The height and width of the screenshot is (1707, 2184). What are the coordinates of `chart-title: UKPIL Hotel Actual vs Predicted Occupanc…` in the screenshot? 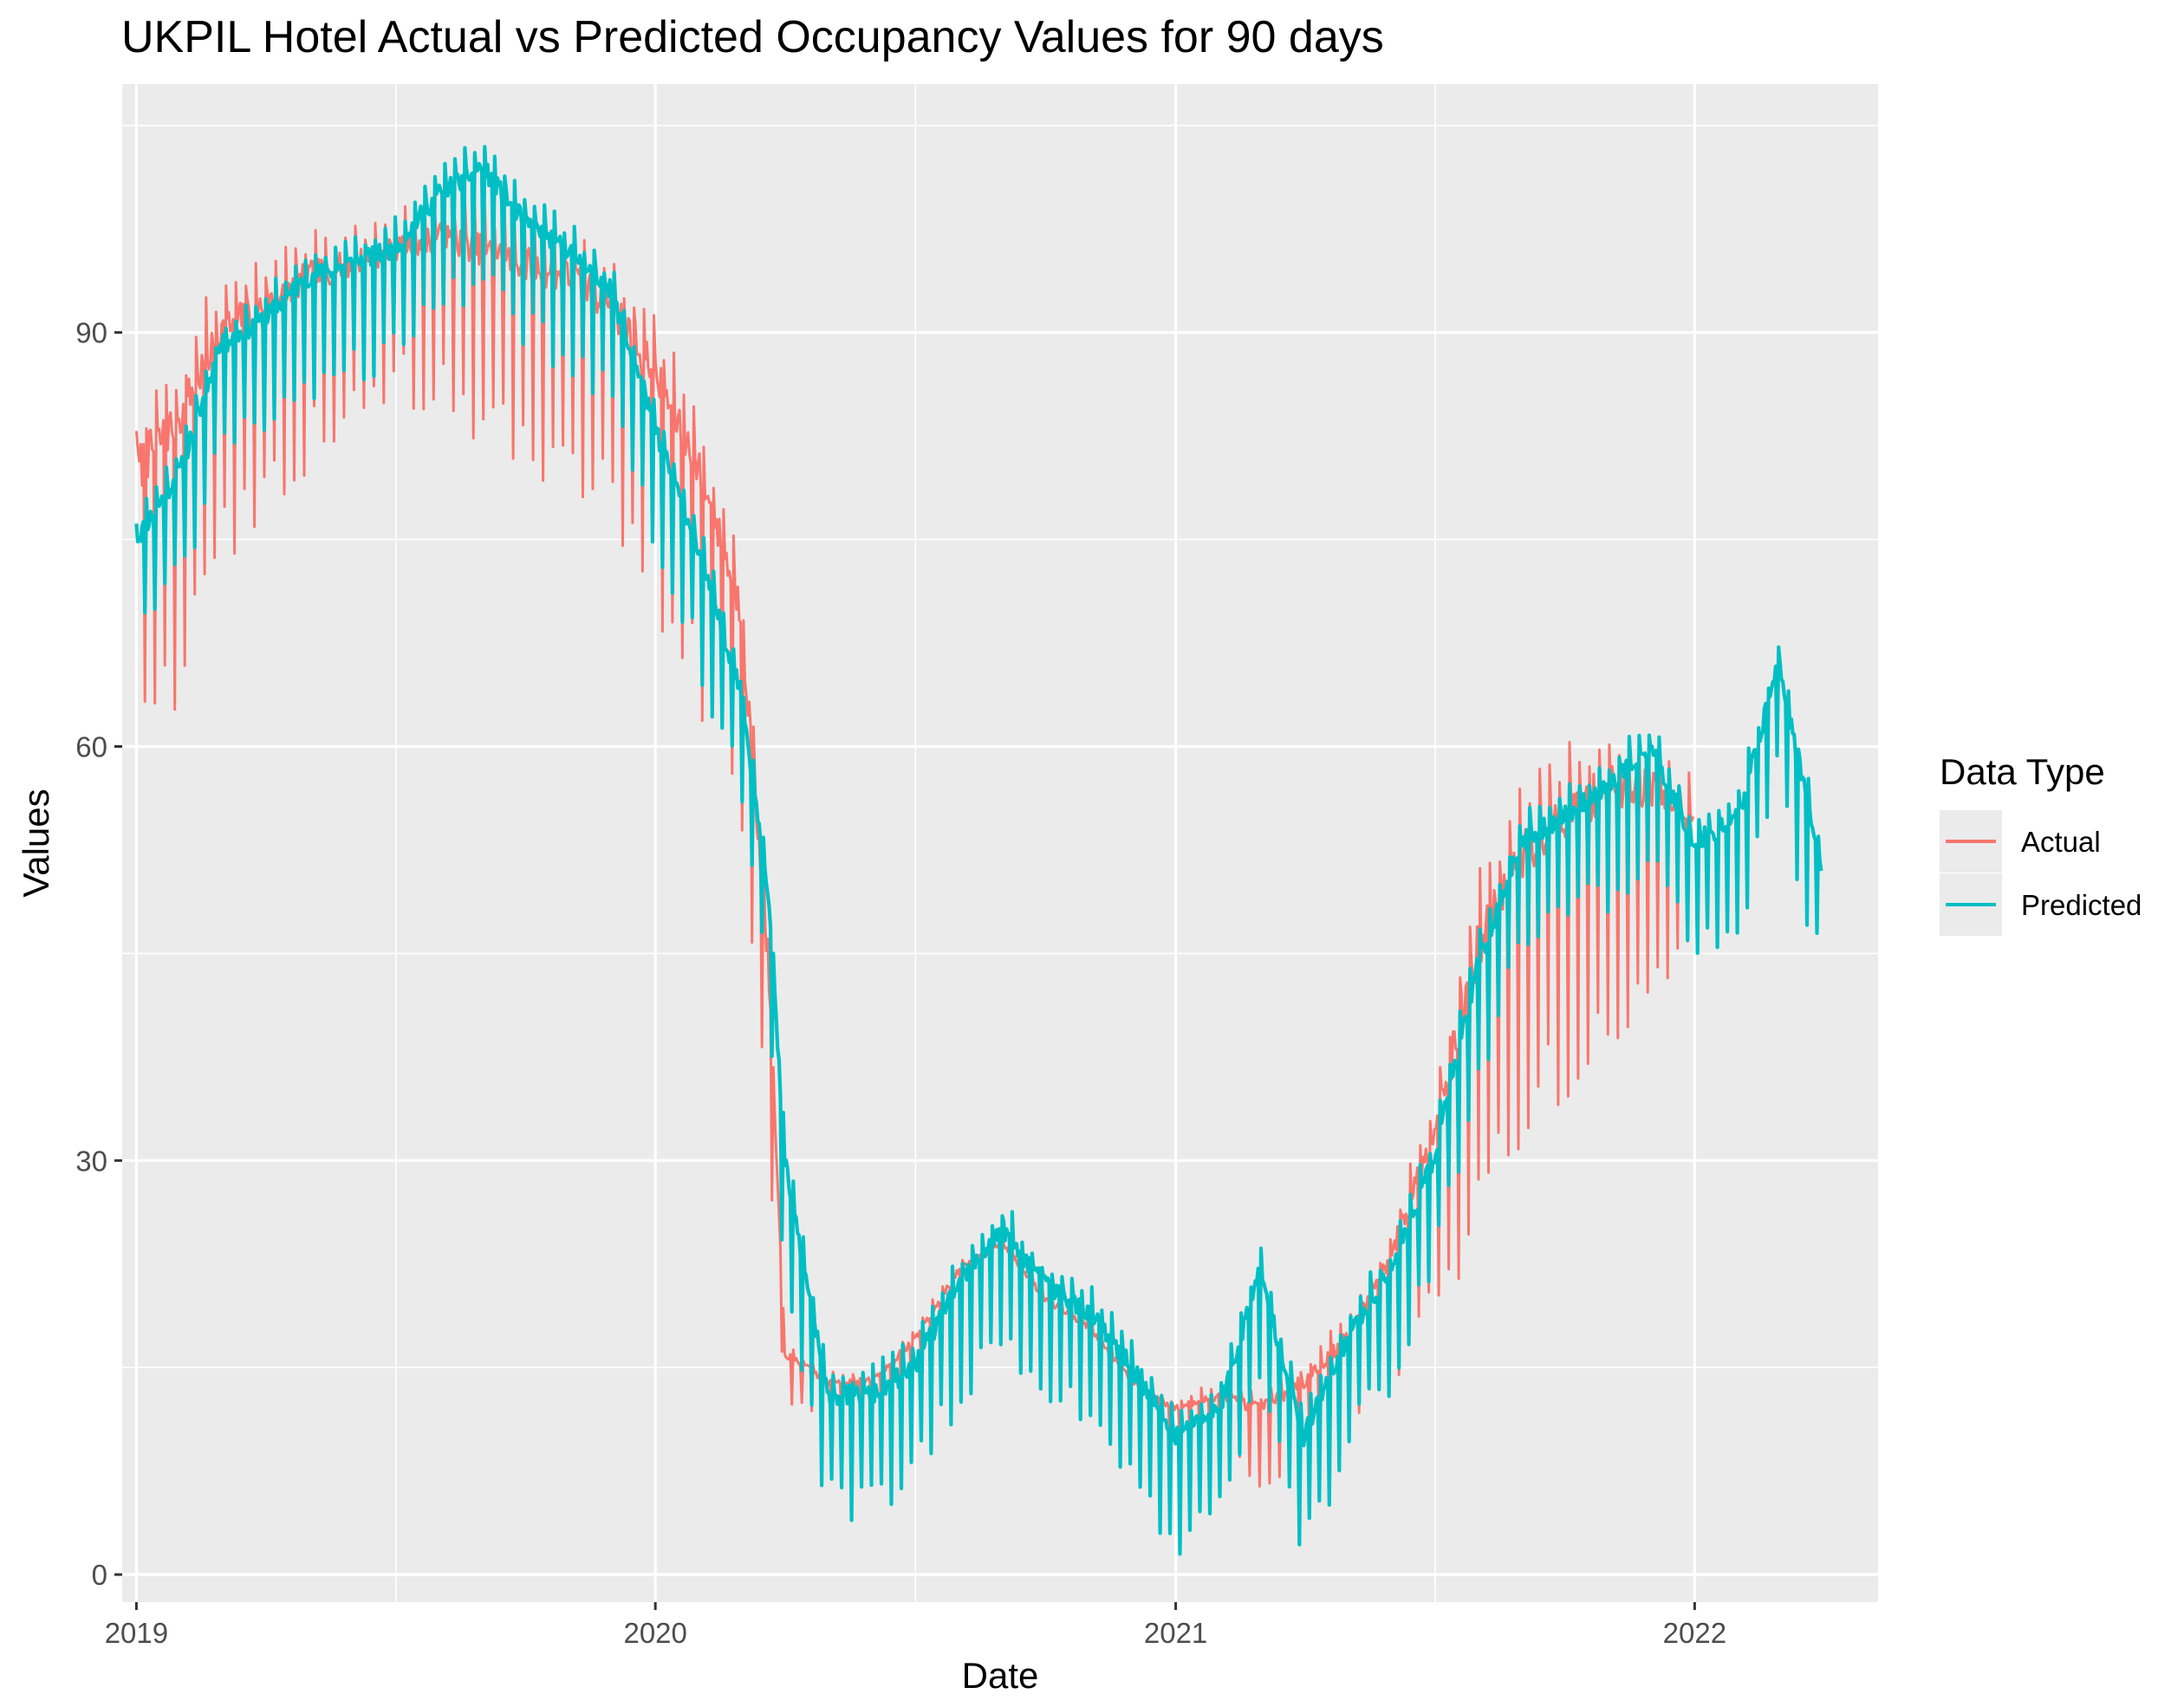 It's located at (752, 37).